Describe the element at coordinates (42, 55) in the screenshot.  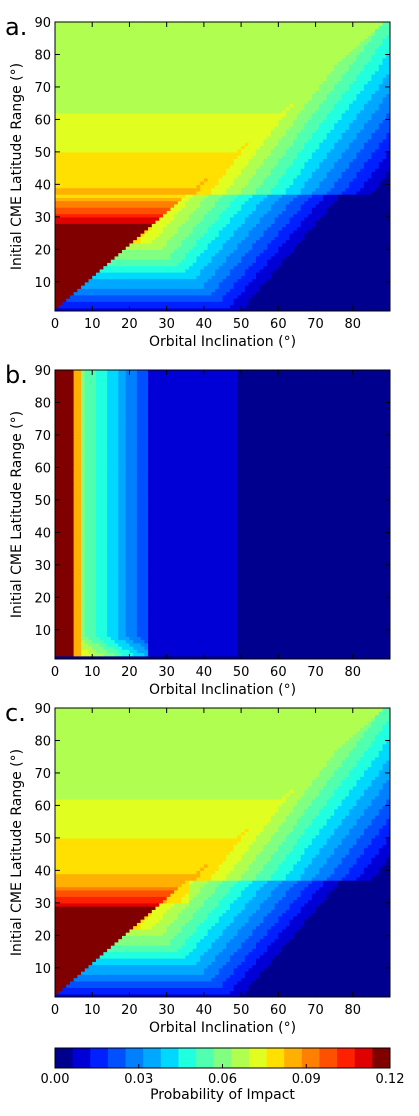
I see `y-tick-label: 80` at that location.